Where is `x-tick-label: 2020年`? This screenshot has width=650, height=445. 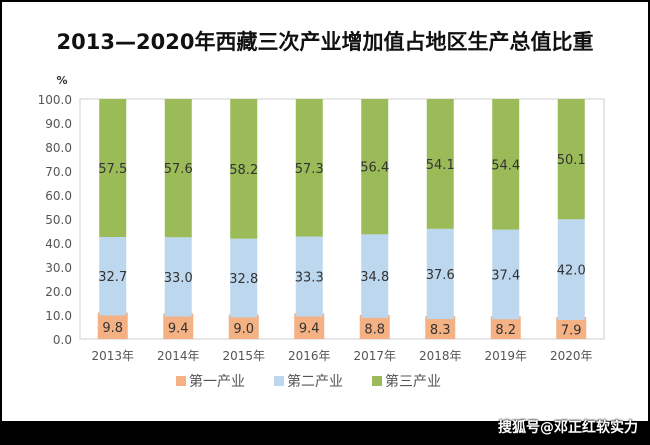 x-tick-label: 2020年 is located at coordinates (571, 356).